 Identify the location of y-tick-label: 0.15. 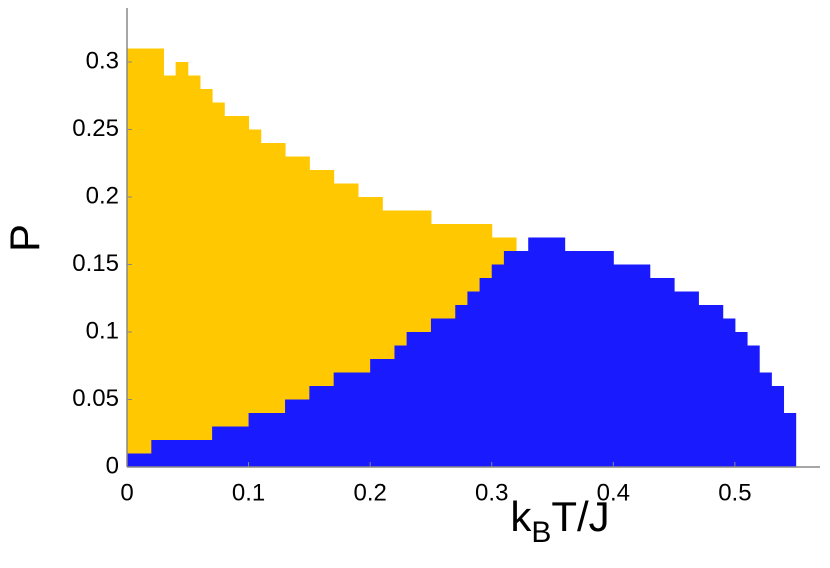
(95, 263).